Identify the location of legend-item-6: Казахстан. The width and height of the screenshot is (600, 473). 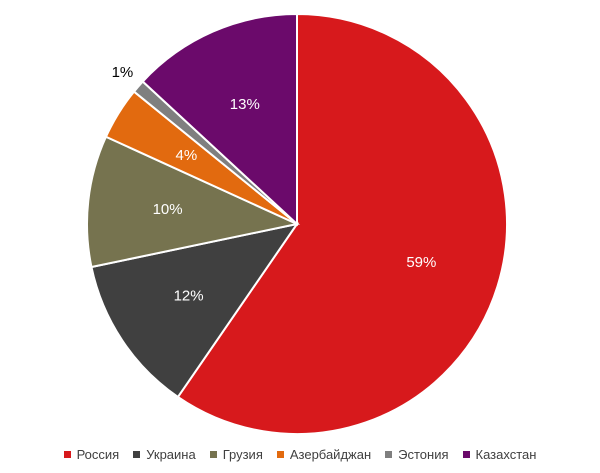
(499, 454).